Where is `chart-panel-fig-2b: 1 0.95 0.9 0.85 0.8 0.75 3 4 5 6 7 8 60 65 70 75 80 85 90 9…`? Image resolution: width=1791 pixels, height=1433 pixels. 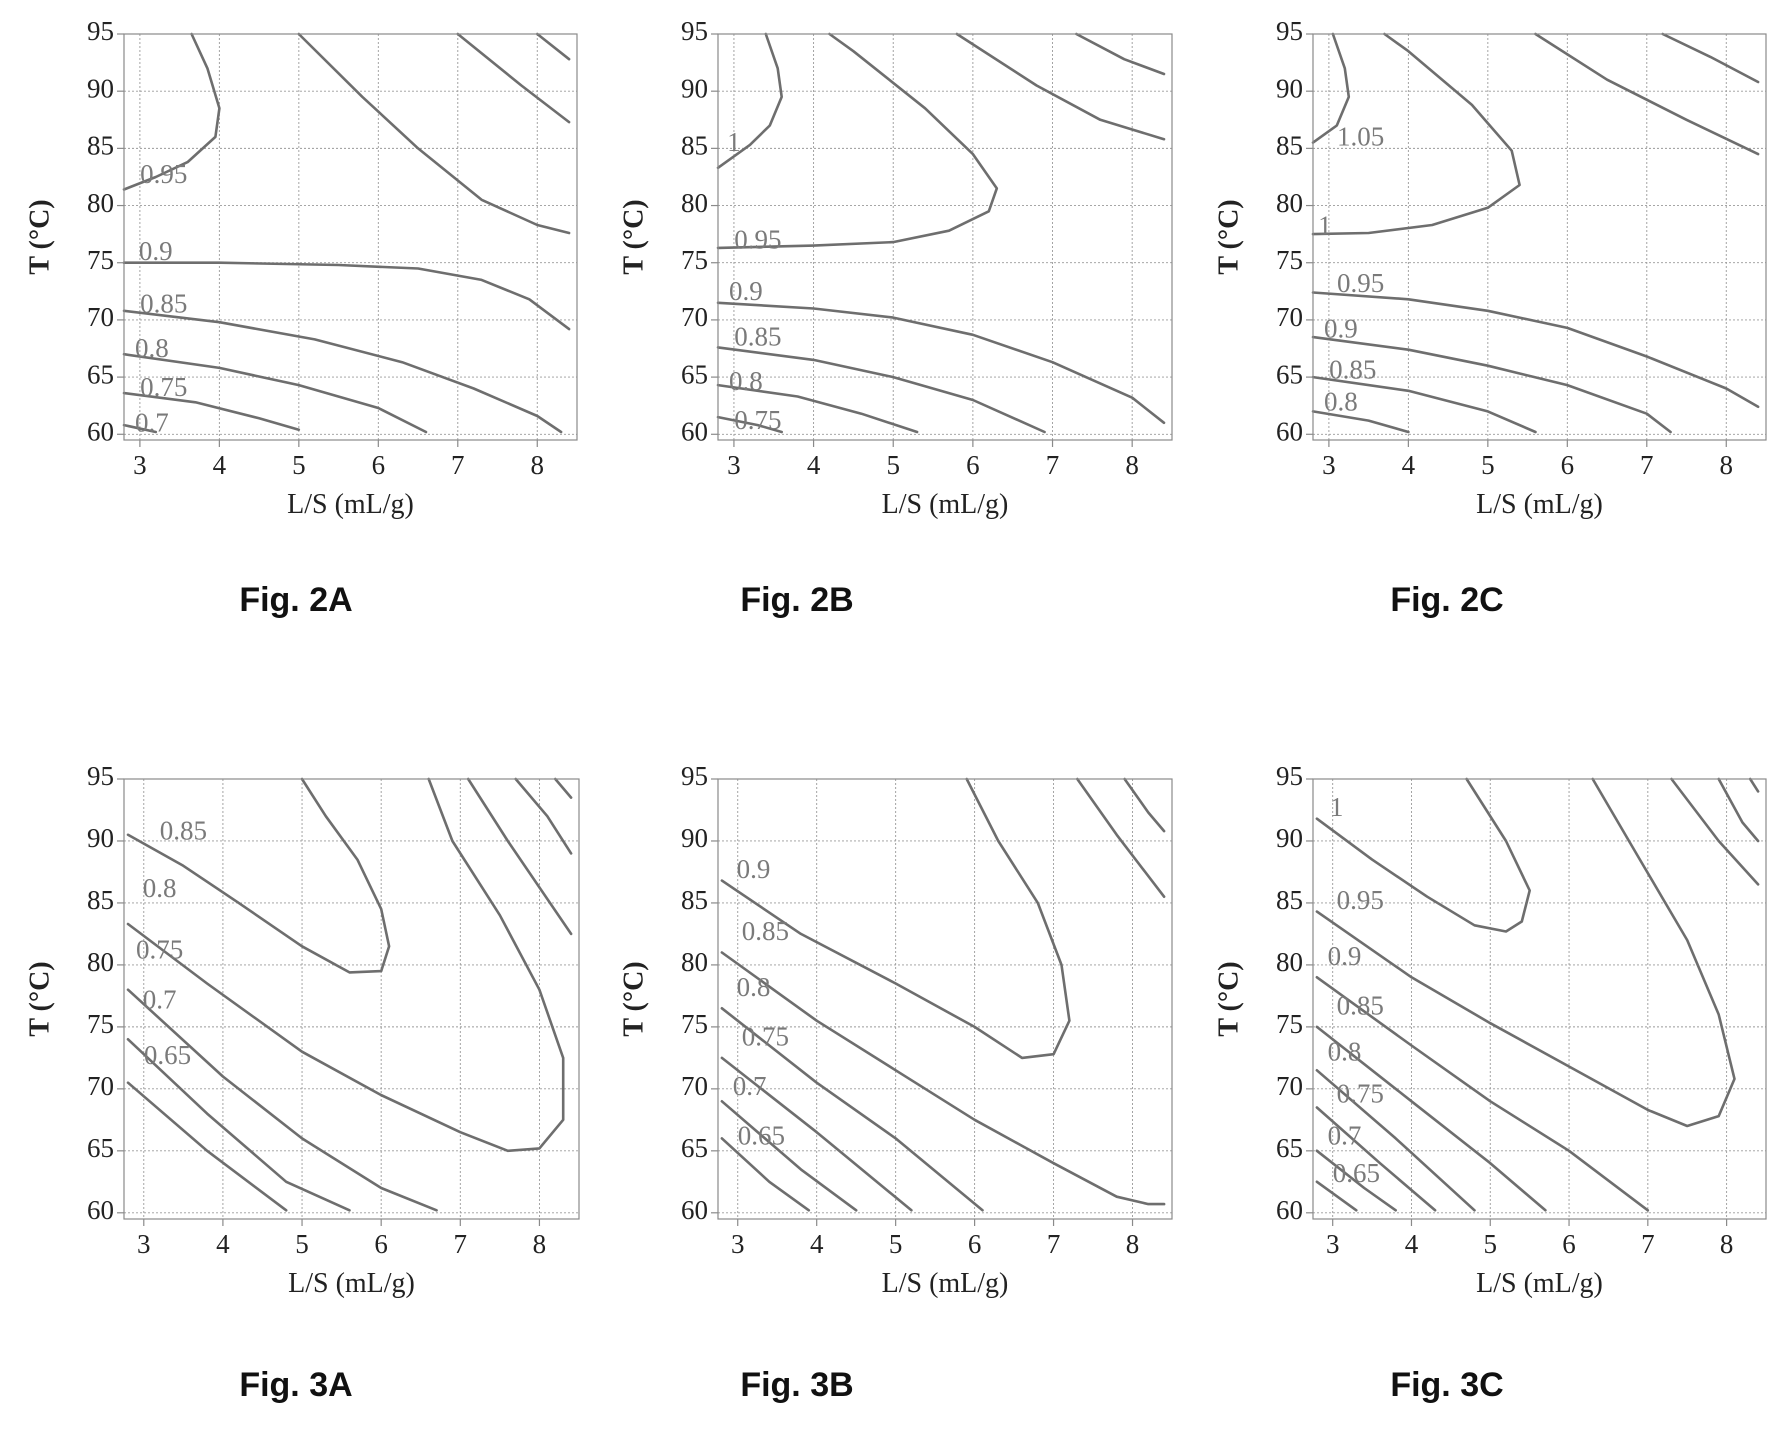
chart-panel-fig-2b: 1 0.95 0.9 0.85 0.8 0.75 3 4 5 6 7 8 60 65 70 75 80 85 90 9… is located at coordinates (895, 317).